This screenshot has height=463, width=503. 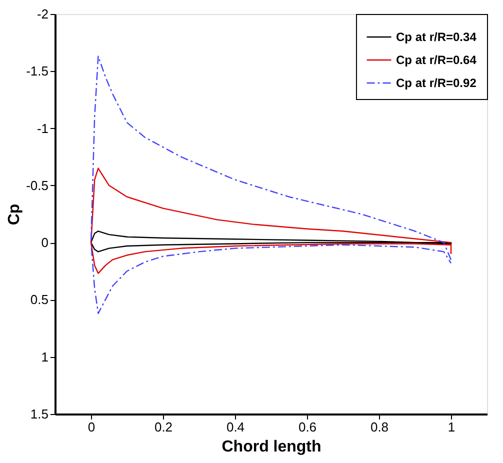 I want to click on x-axis-title: Chord length, so click(x=272, y=447).